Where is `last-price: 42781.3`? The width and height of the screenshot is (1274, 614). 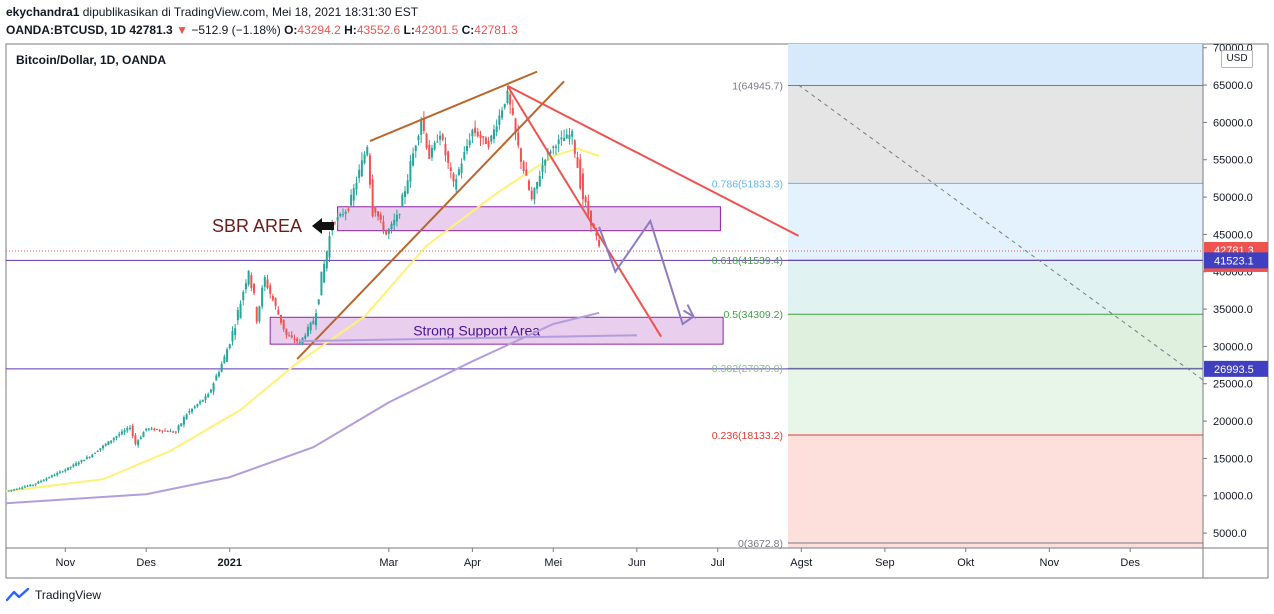
last-price: 42781.3 is located at coordinates (151, 30).